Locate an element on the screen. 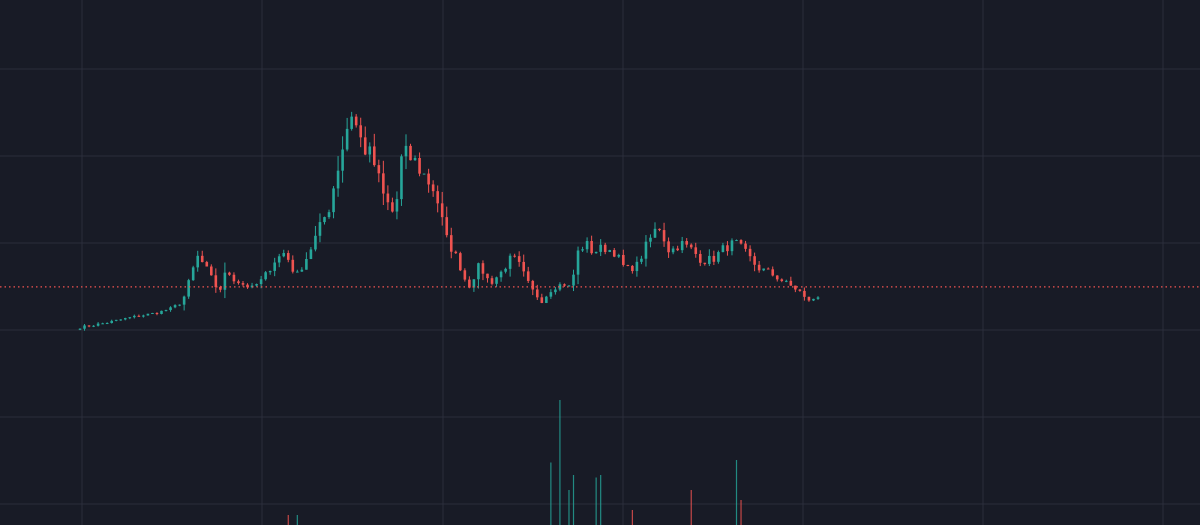 Image resolution: width=1200 pixels, height=525 pixels. volume-bar is located at coordinates (573, 500).